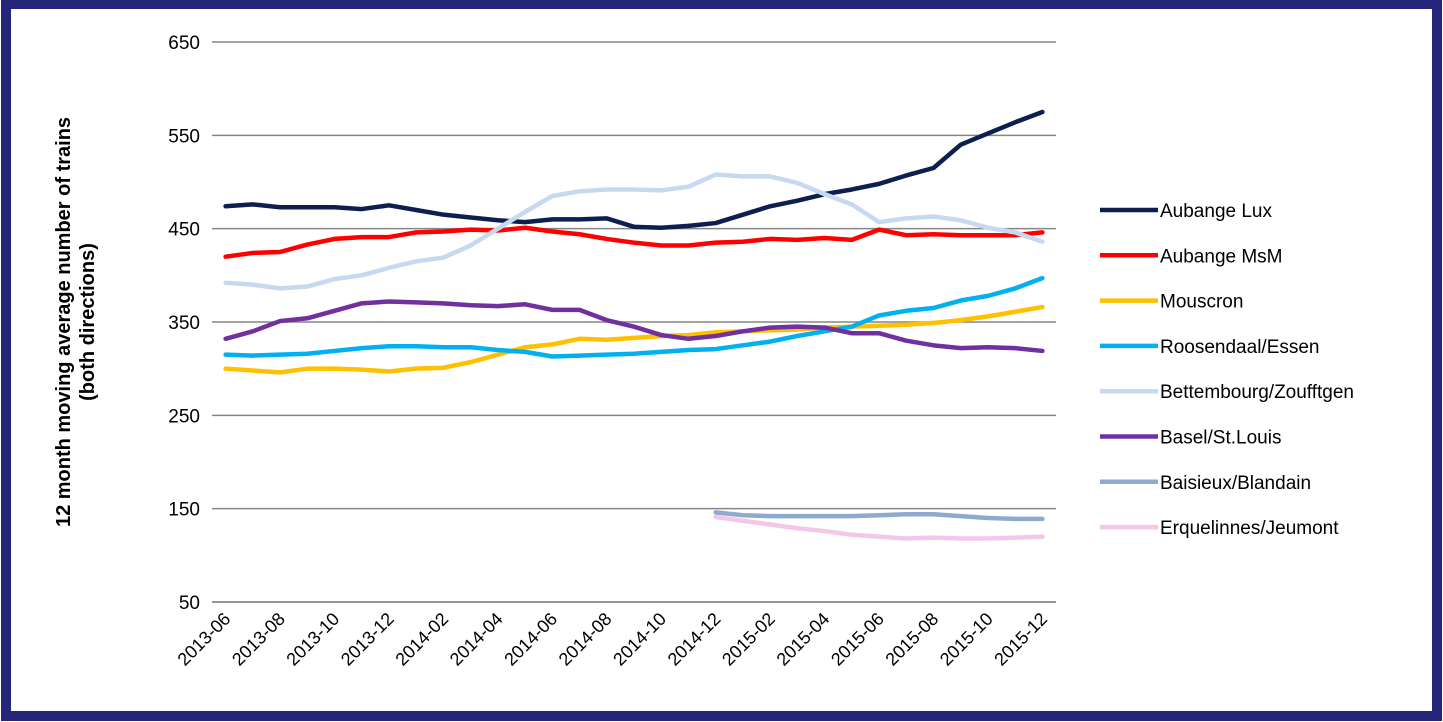 This screenshot has height=722, width=1443. What do you see at coordinates (184, 416) in the screenshot?
I see `y-tick-label: 250` at bounding box center [184, 416].